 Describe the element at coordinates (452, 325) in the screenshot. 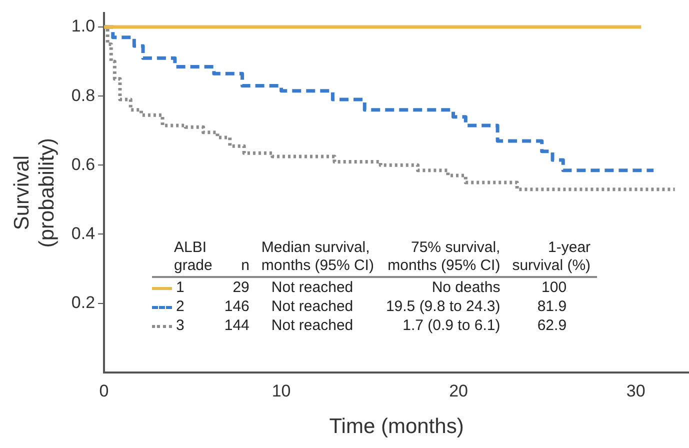

I see `annotation: 1.7 (0.9 to 6.1)` at that location.